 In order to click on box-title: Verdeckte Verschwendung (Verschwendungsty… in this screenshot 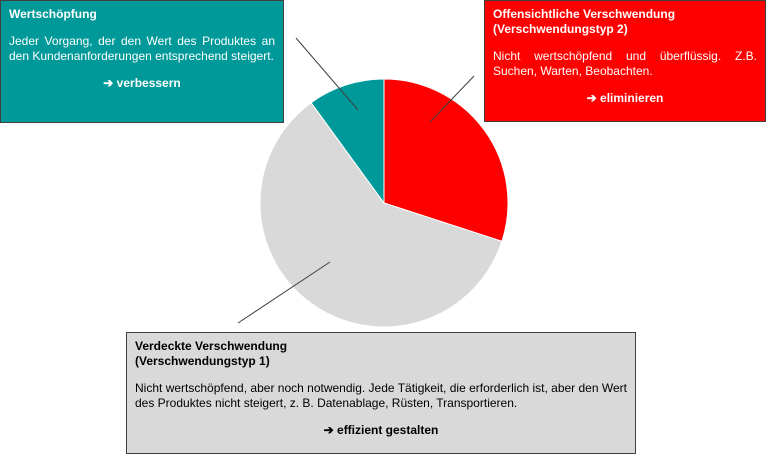, I will do `click(381, 354)`.